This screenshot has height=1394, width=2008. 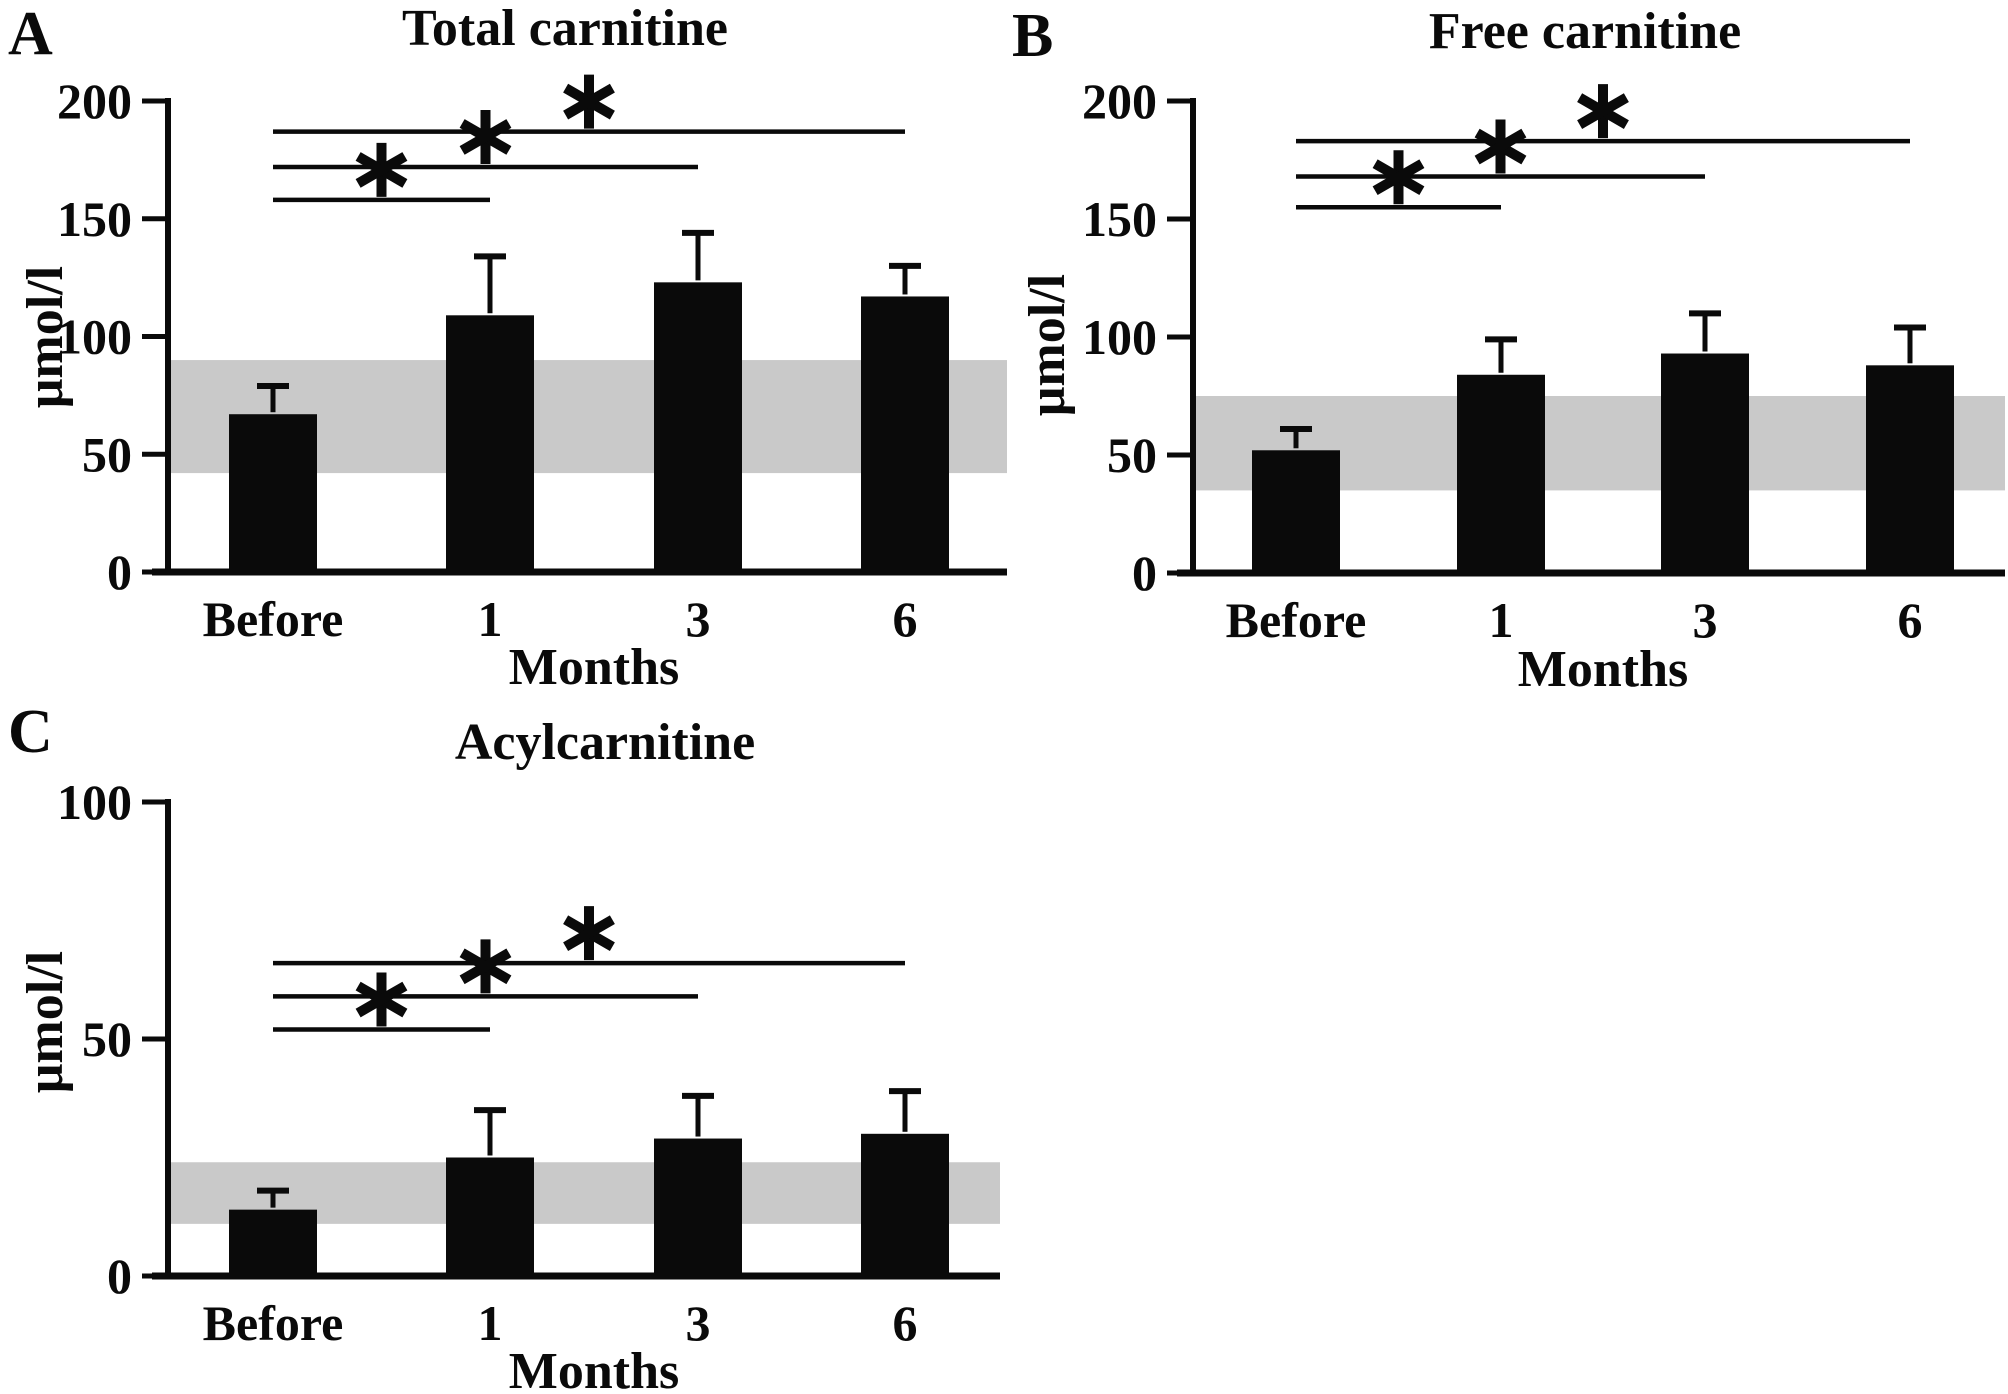 I want to click on panel-title: Free carnitine, so click(x=1585, y=31).